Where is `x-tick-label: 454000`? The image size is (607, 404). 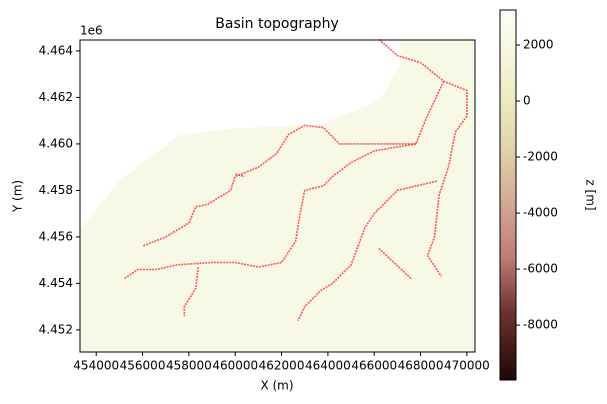
x-tick-label: 454000 is located at coordinates (96, 366).